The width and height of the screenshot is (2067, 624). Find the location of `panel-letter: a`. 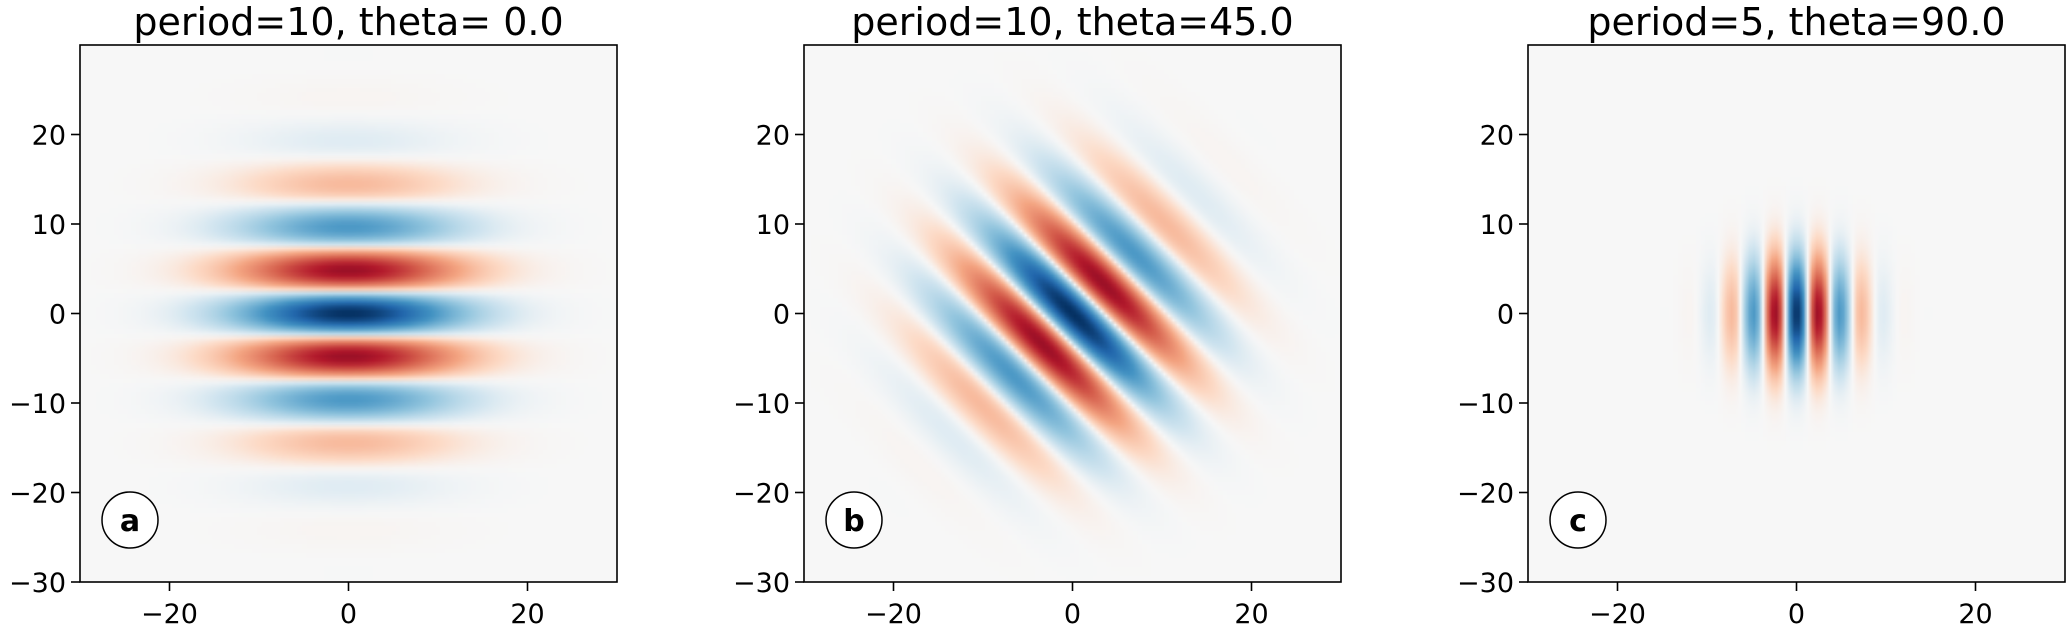

panel-letter: a is located at coordinates (130, 521).